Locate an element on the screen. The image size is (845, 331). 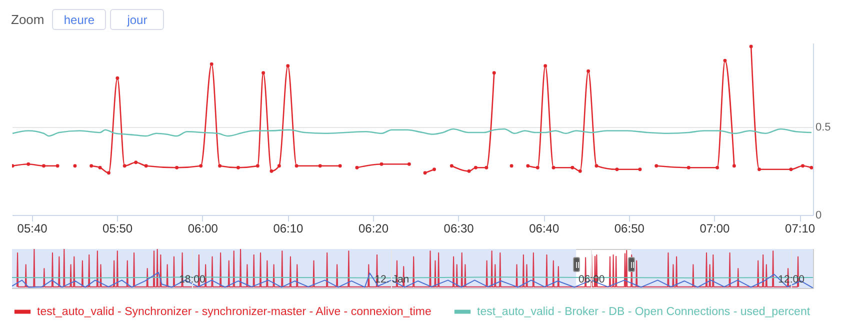
x-tick-label: 06:30 is located at coordinates (459, 229).